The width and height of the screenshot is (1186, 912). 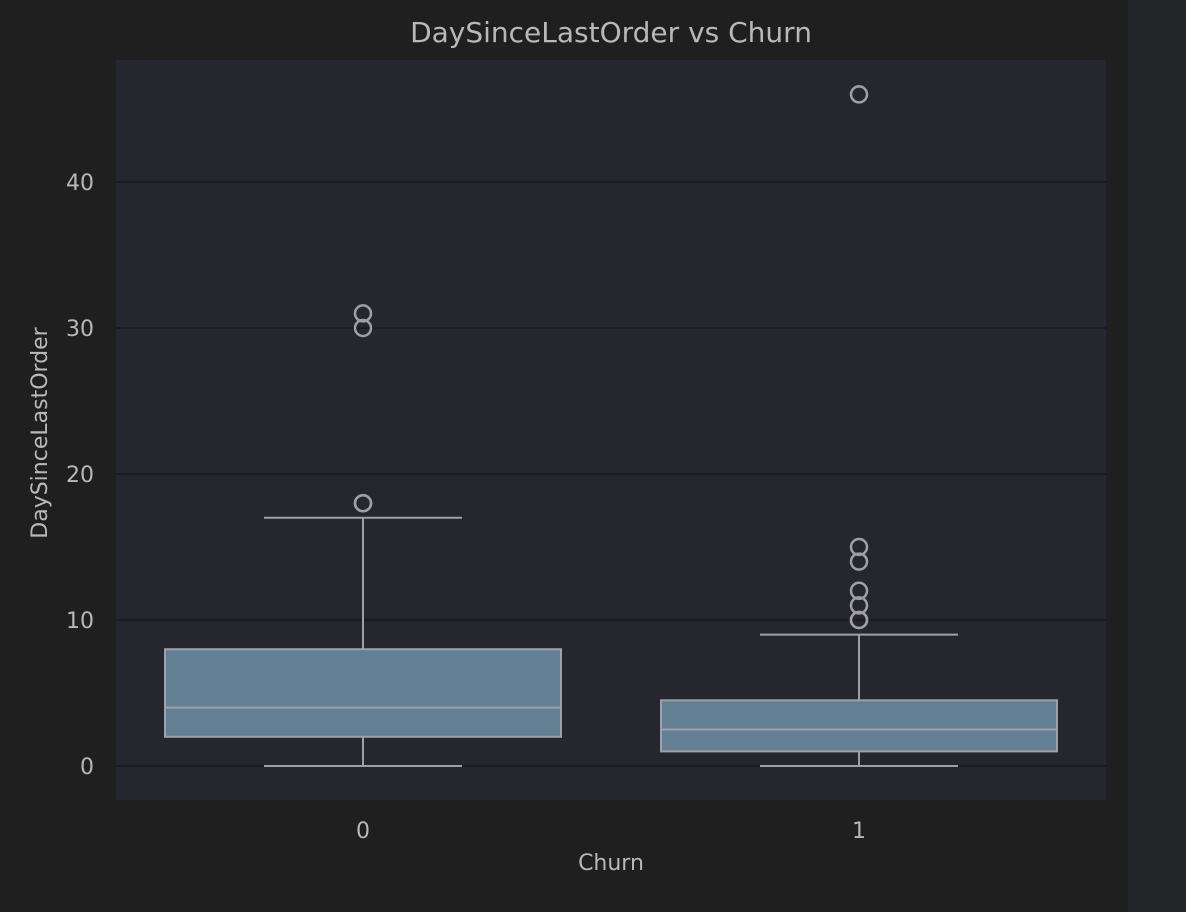 I want to click on side-strip, so click(x=1157, y=456).